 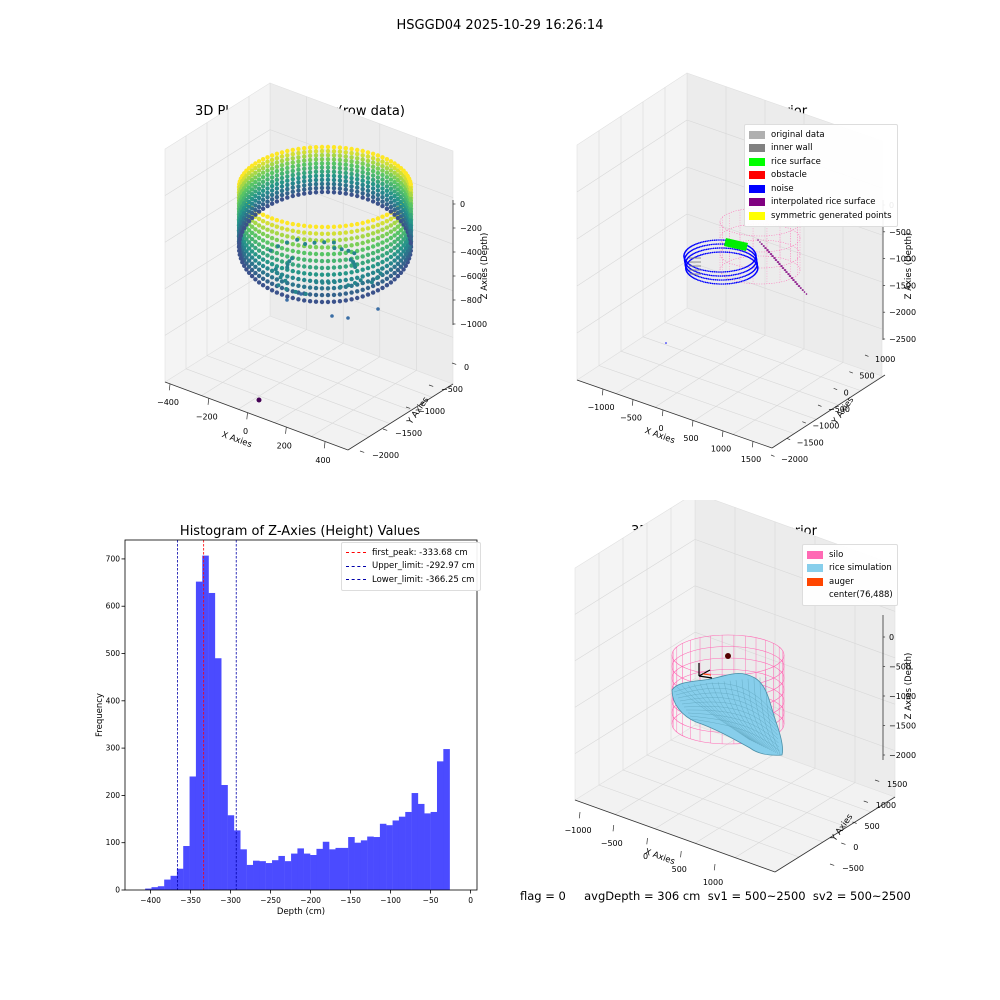 I want to click on tick-label: −1500, so click(x=902, y=285).